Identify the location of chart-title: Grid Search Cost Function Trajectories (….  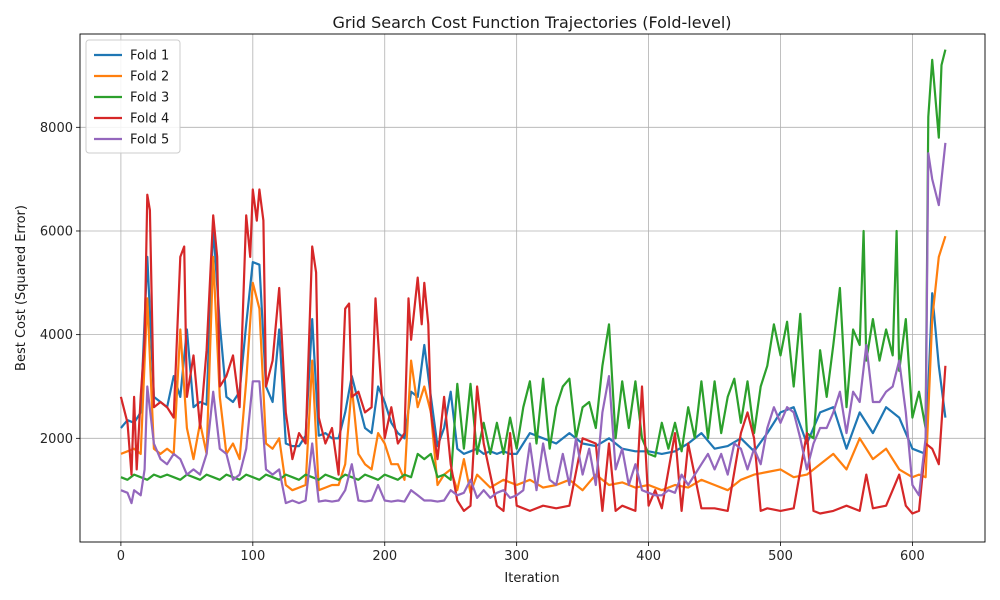
(531, 22).